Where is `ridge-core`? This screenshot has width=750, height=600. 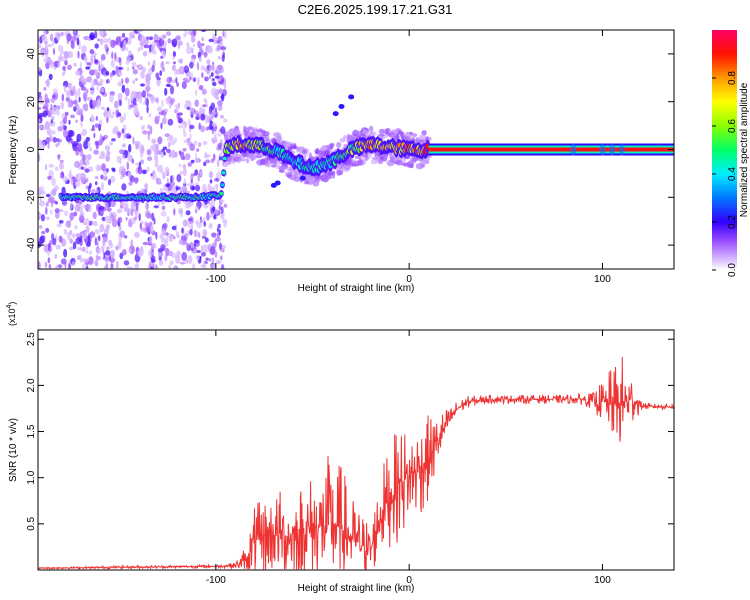 ridge-core is located at coordinates (222, 185).